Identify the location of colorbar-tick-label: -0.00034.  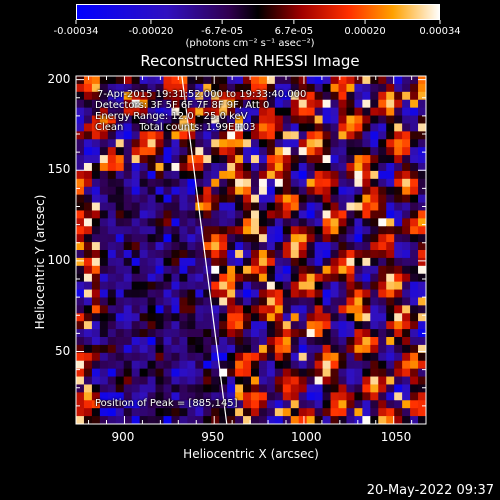
(76, 31).